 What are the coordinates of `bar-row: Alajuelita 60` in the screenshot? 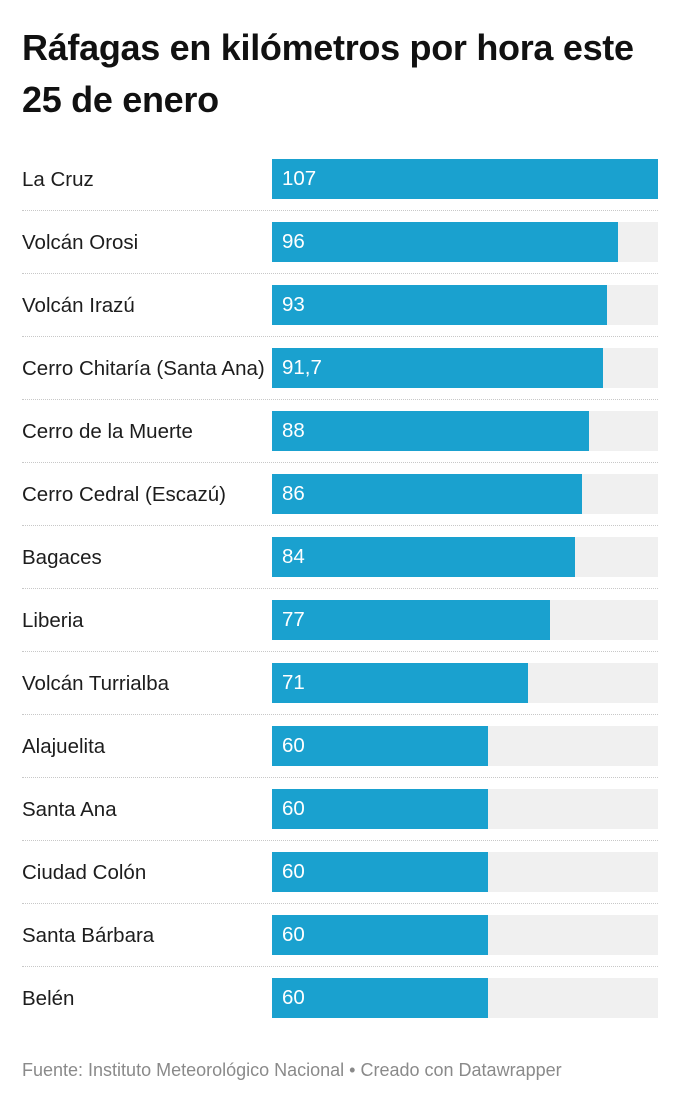 It's located at (340, 746).